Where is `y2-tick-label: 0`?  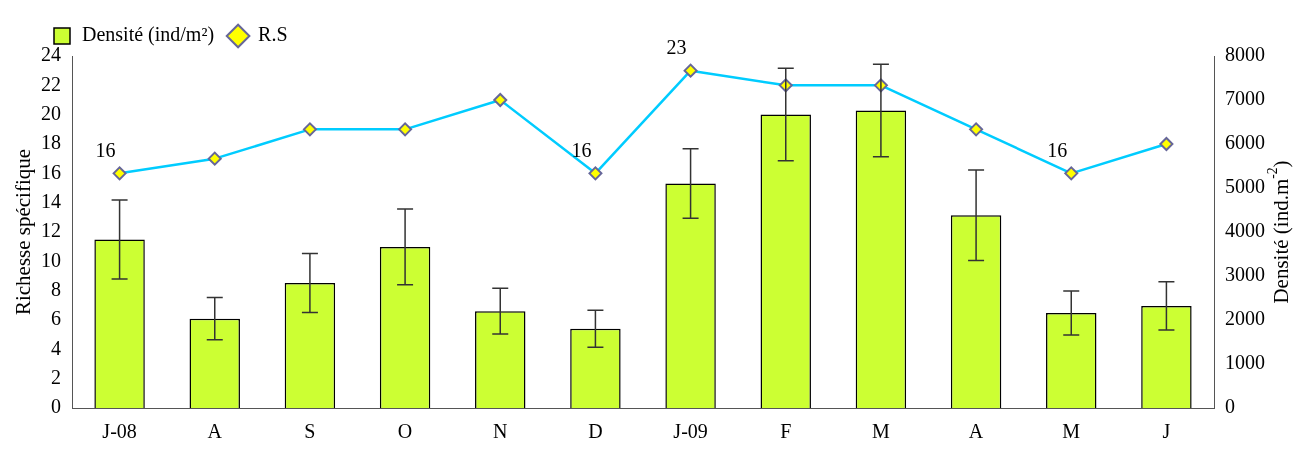
y2-tick-label: 0 is located at coordinates (1230, 406).